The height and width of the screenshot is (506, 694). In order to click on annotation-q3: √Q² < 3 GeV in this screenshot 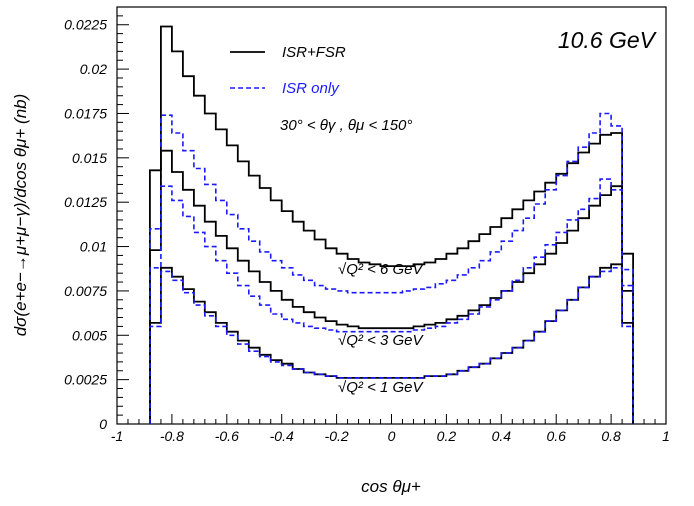, I will do `click(381, 340)`.